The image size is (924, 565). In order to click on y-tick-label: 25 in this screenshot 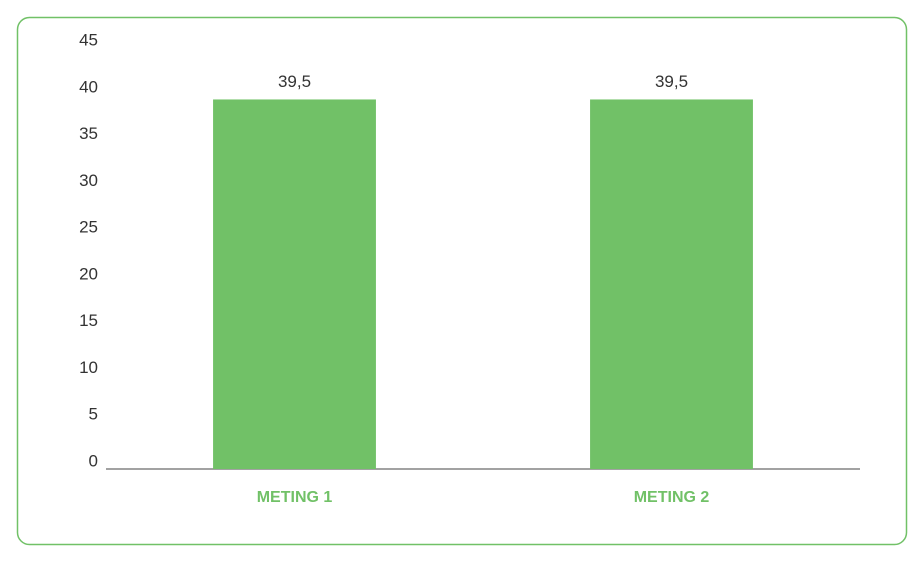, I will do `click(88, 227)`.